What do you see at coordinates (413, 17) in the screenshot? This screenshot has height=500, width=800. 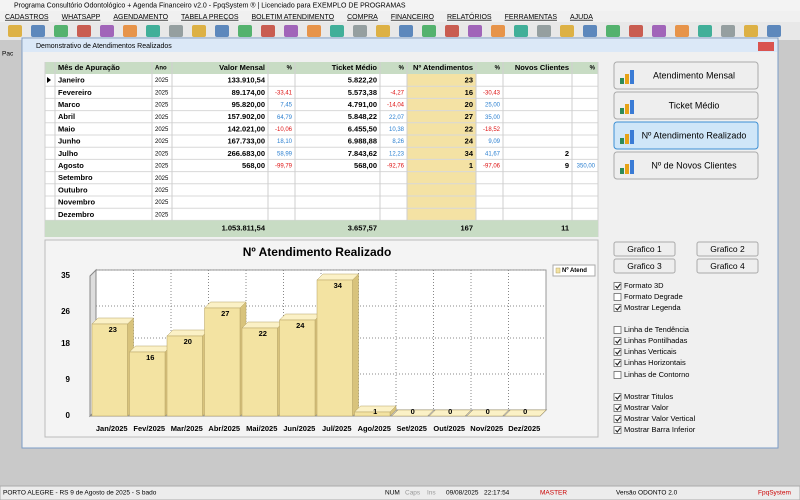 I see `menu-item: FINANCEIRO` at bounding box center [413, 17].